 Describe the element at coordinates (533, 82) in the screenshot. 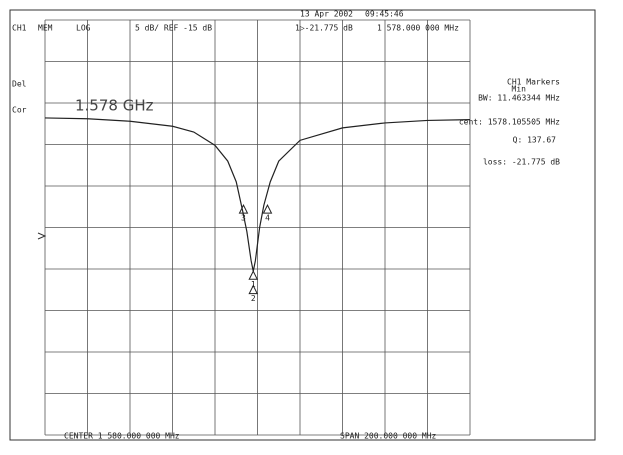

I see `markers-title: CH1 Markers` at that location.